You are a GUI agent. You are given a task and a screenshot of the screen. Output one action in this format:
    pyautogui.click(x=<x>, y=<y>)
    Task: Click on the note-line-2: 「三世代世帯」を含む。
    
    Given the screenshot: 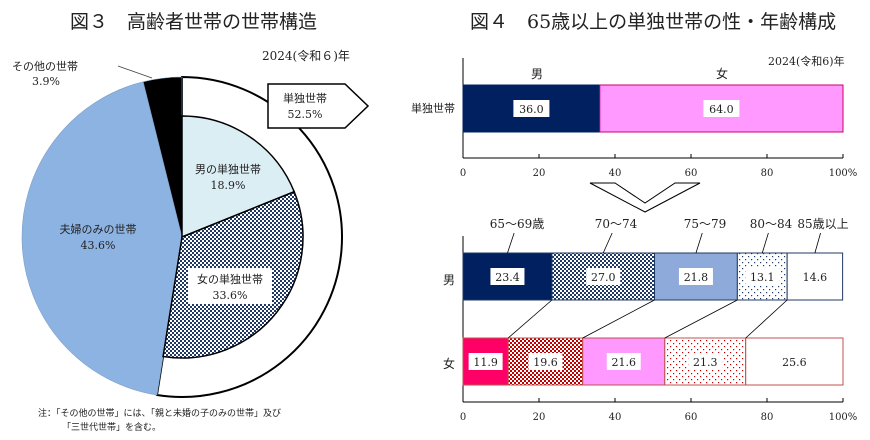 What is the action you would take?
    pyautogui.click(x=111, y=427)
    